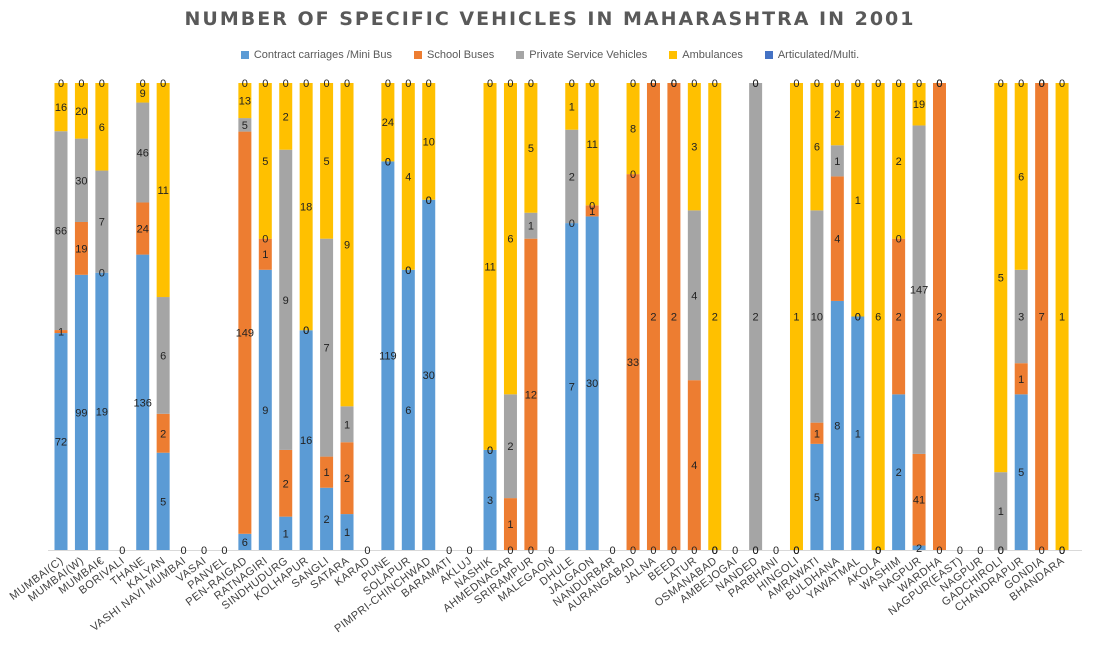  Describe the element at coordinates (323, 55) in the screenshot. I see `legend-label: Contract carriages /Mini Bus` at that location.